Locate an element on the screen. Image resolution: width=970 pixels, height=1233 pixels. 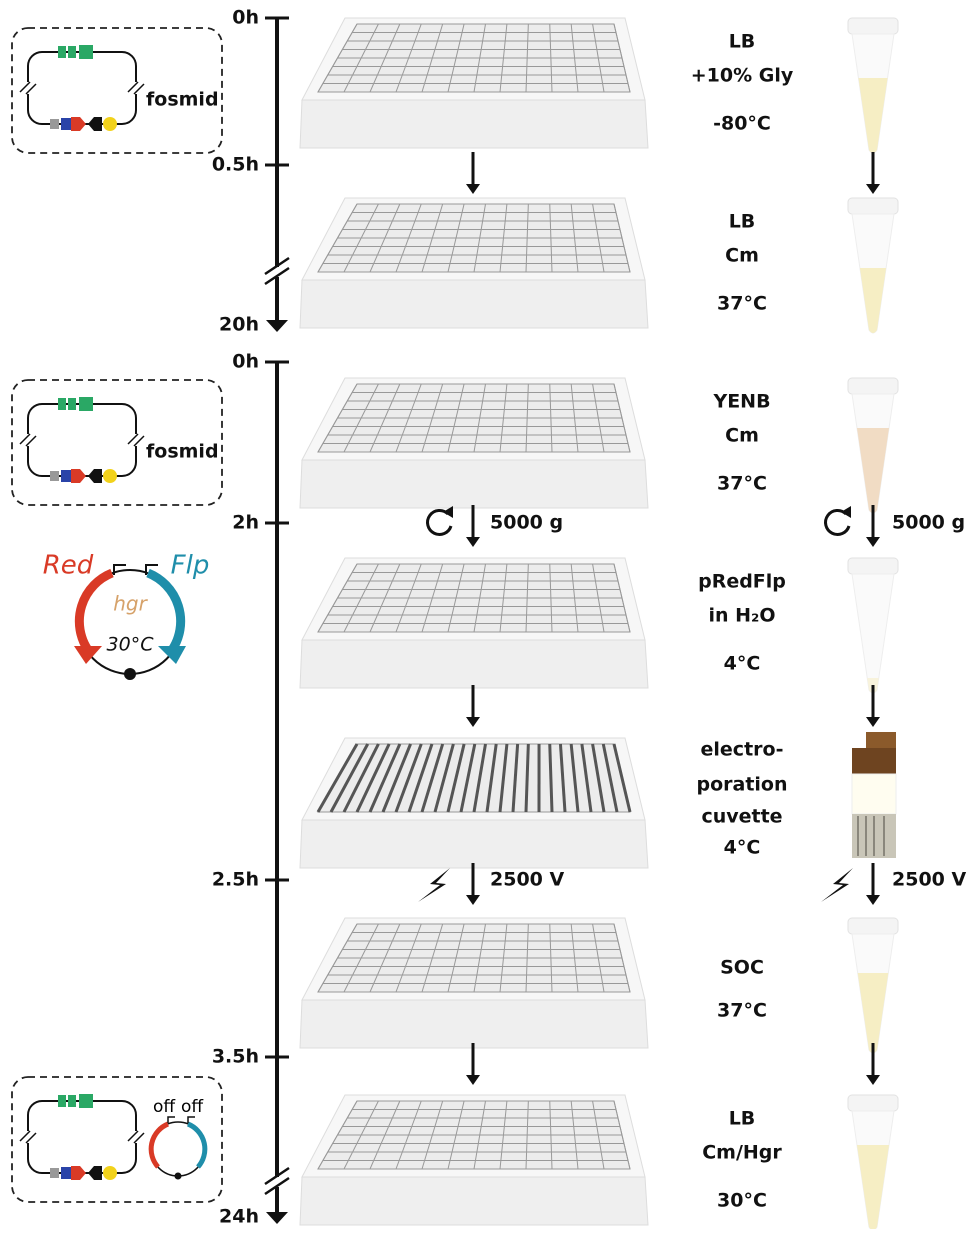
condition: in H₂O is located at coordinates (741, 616).